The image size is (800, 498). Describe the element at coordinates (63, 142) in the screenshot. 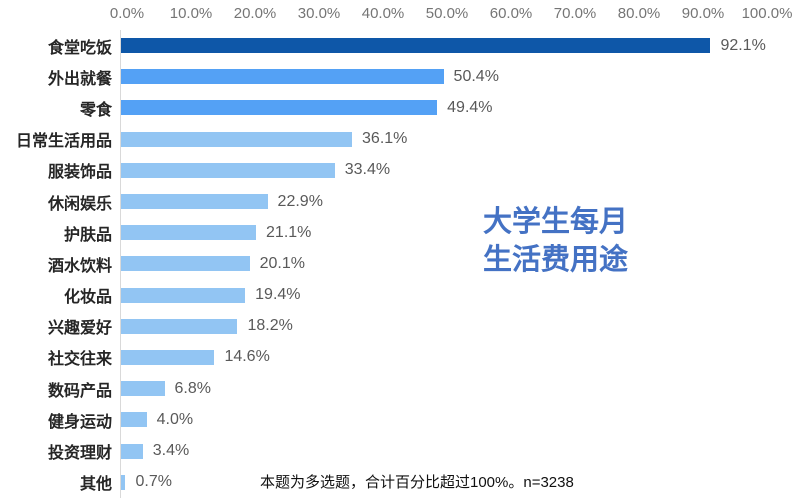

I see `category-label: 日常生活用品` at that location.